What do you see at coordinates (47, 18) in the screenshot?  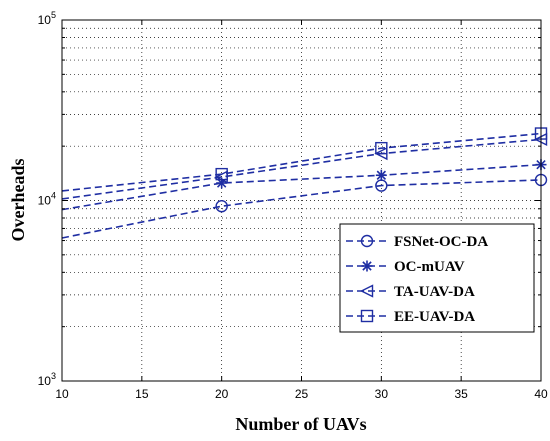 I see `y-tick-label: 10⁵` at bounding box center [47, 18].